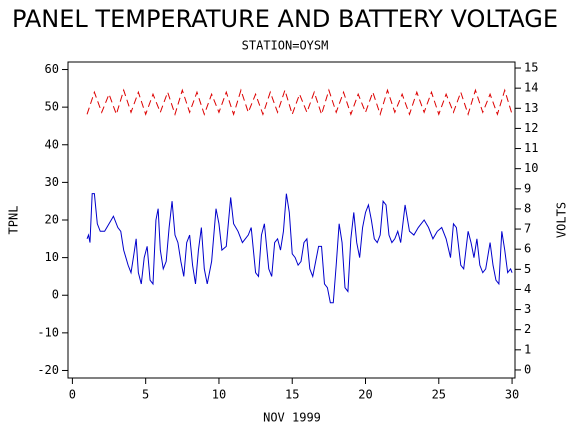 The image size is (570, 430). Describe the element at coordinates (52, 220) in the screenshot. I see `y-tick-label: 20` at that location.